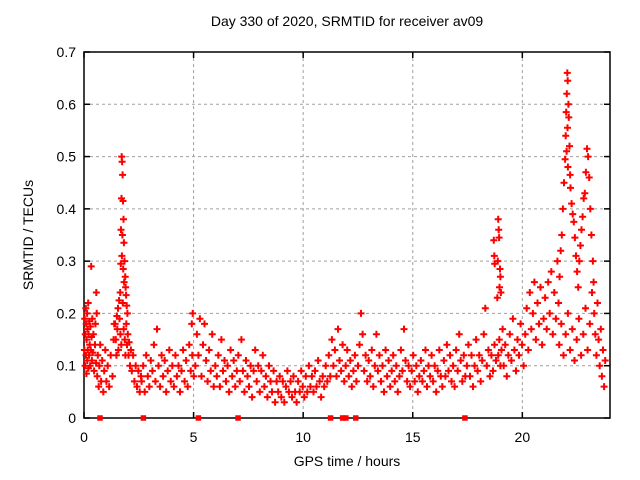 Image resolution: width=640 pixels, height=480 pixels. I want to click on x-tick-label: 10, so click(303, 437).